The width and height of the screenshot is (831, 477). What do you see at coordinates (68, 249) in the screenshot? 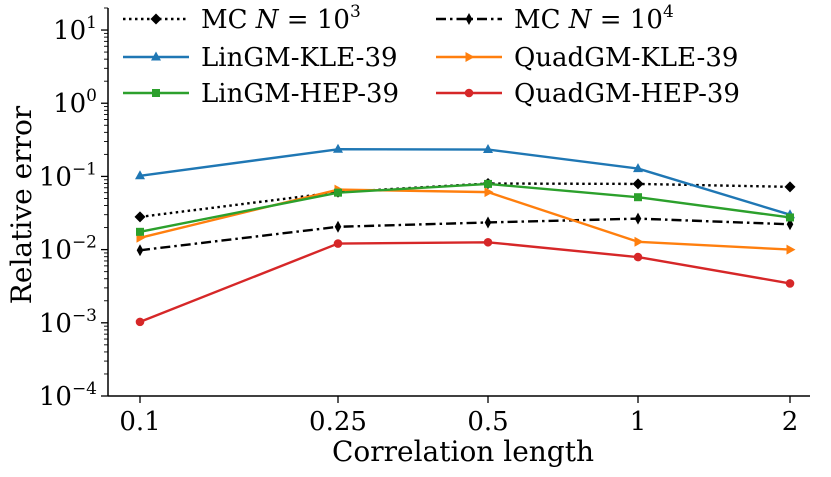
I see `y-tick-label-2: 10⁻²` at bounding box center [68, 249].